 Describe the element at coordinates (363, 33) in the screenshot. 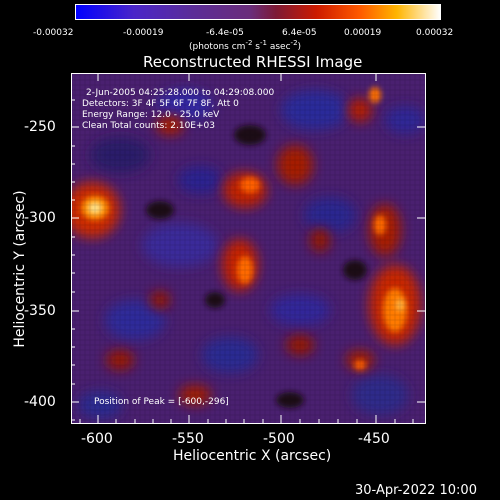

I see `colorbar-tick-label: 0.00019` at that location.